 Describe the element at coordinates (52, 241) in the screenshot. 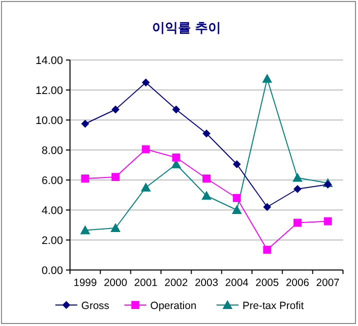

I see `y-tick-label: 2.00` at that location.